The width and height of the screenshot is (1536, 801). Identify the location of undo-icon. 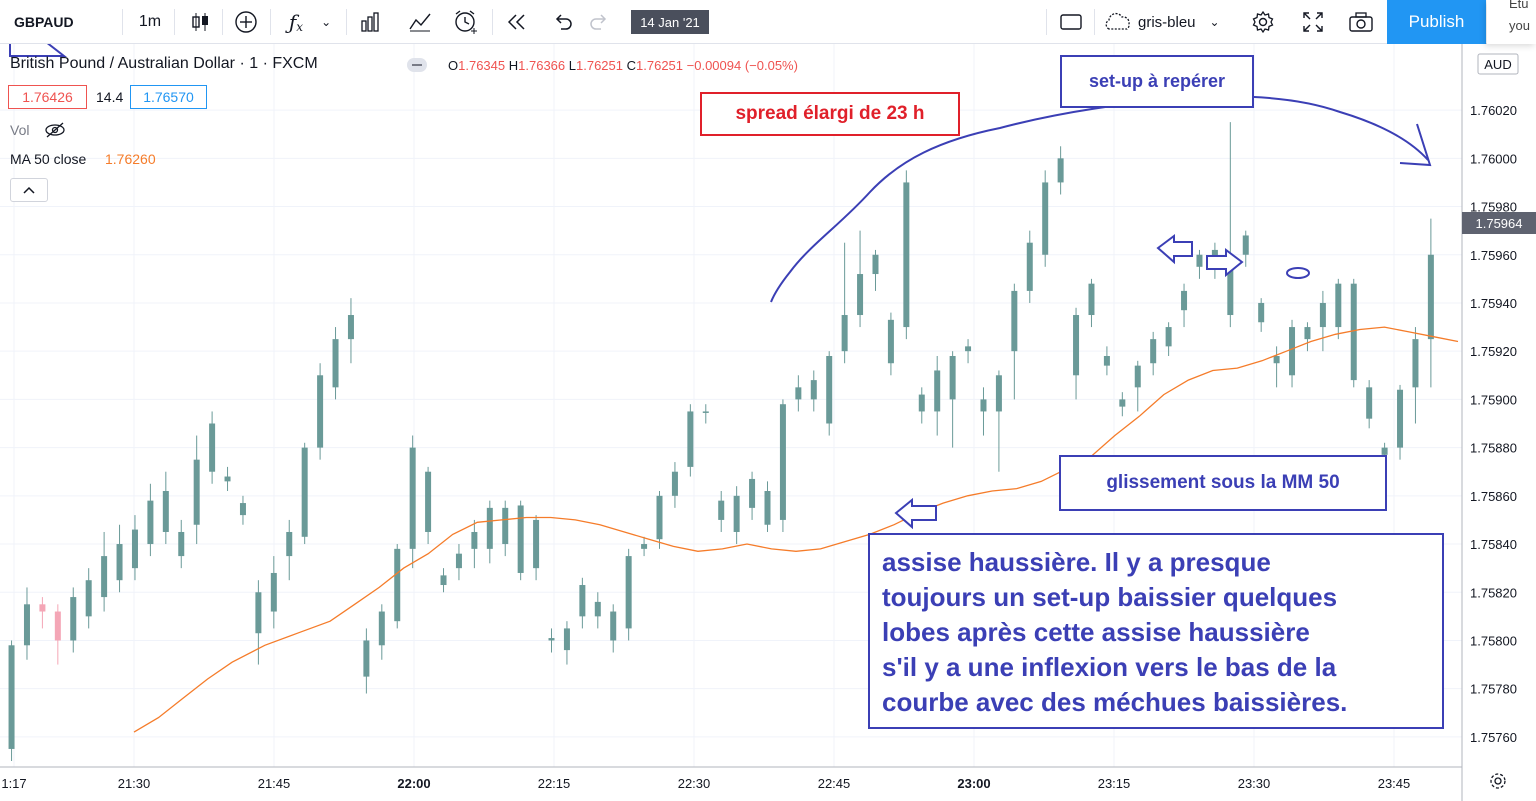
(563, 22).